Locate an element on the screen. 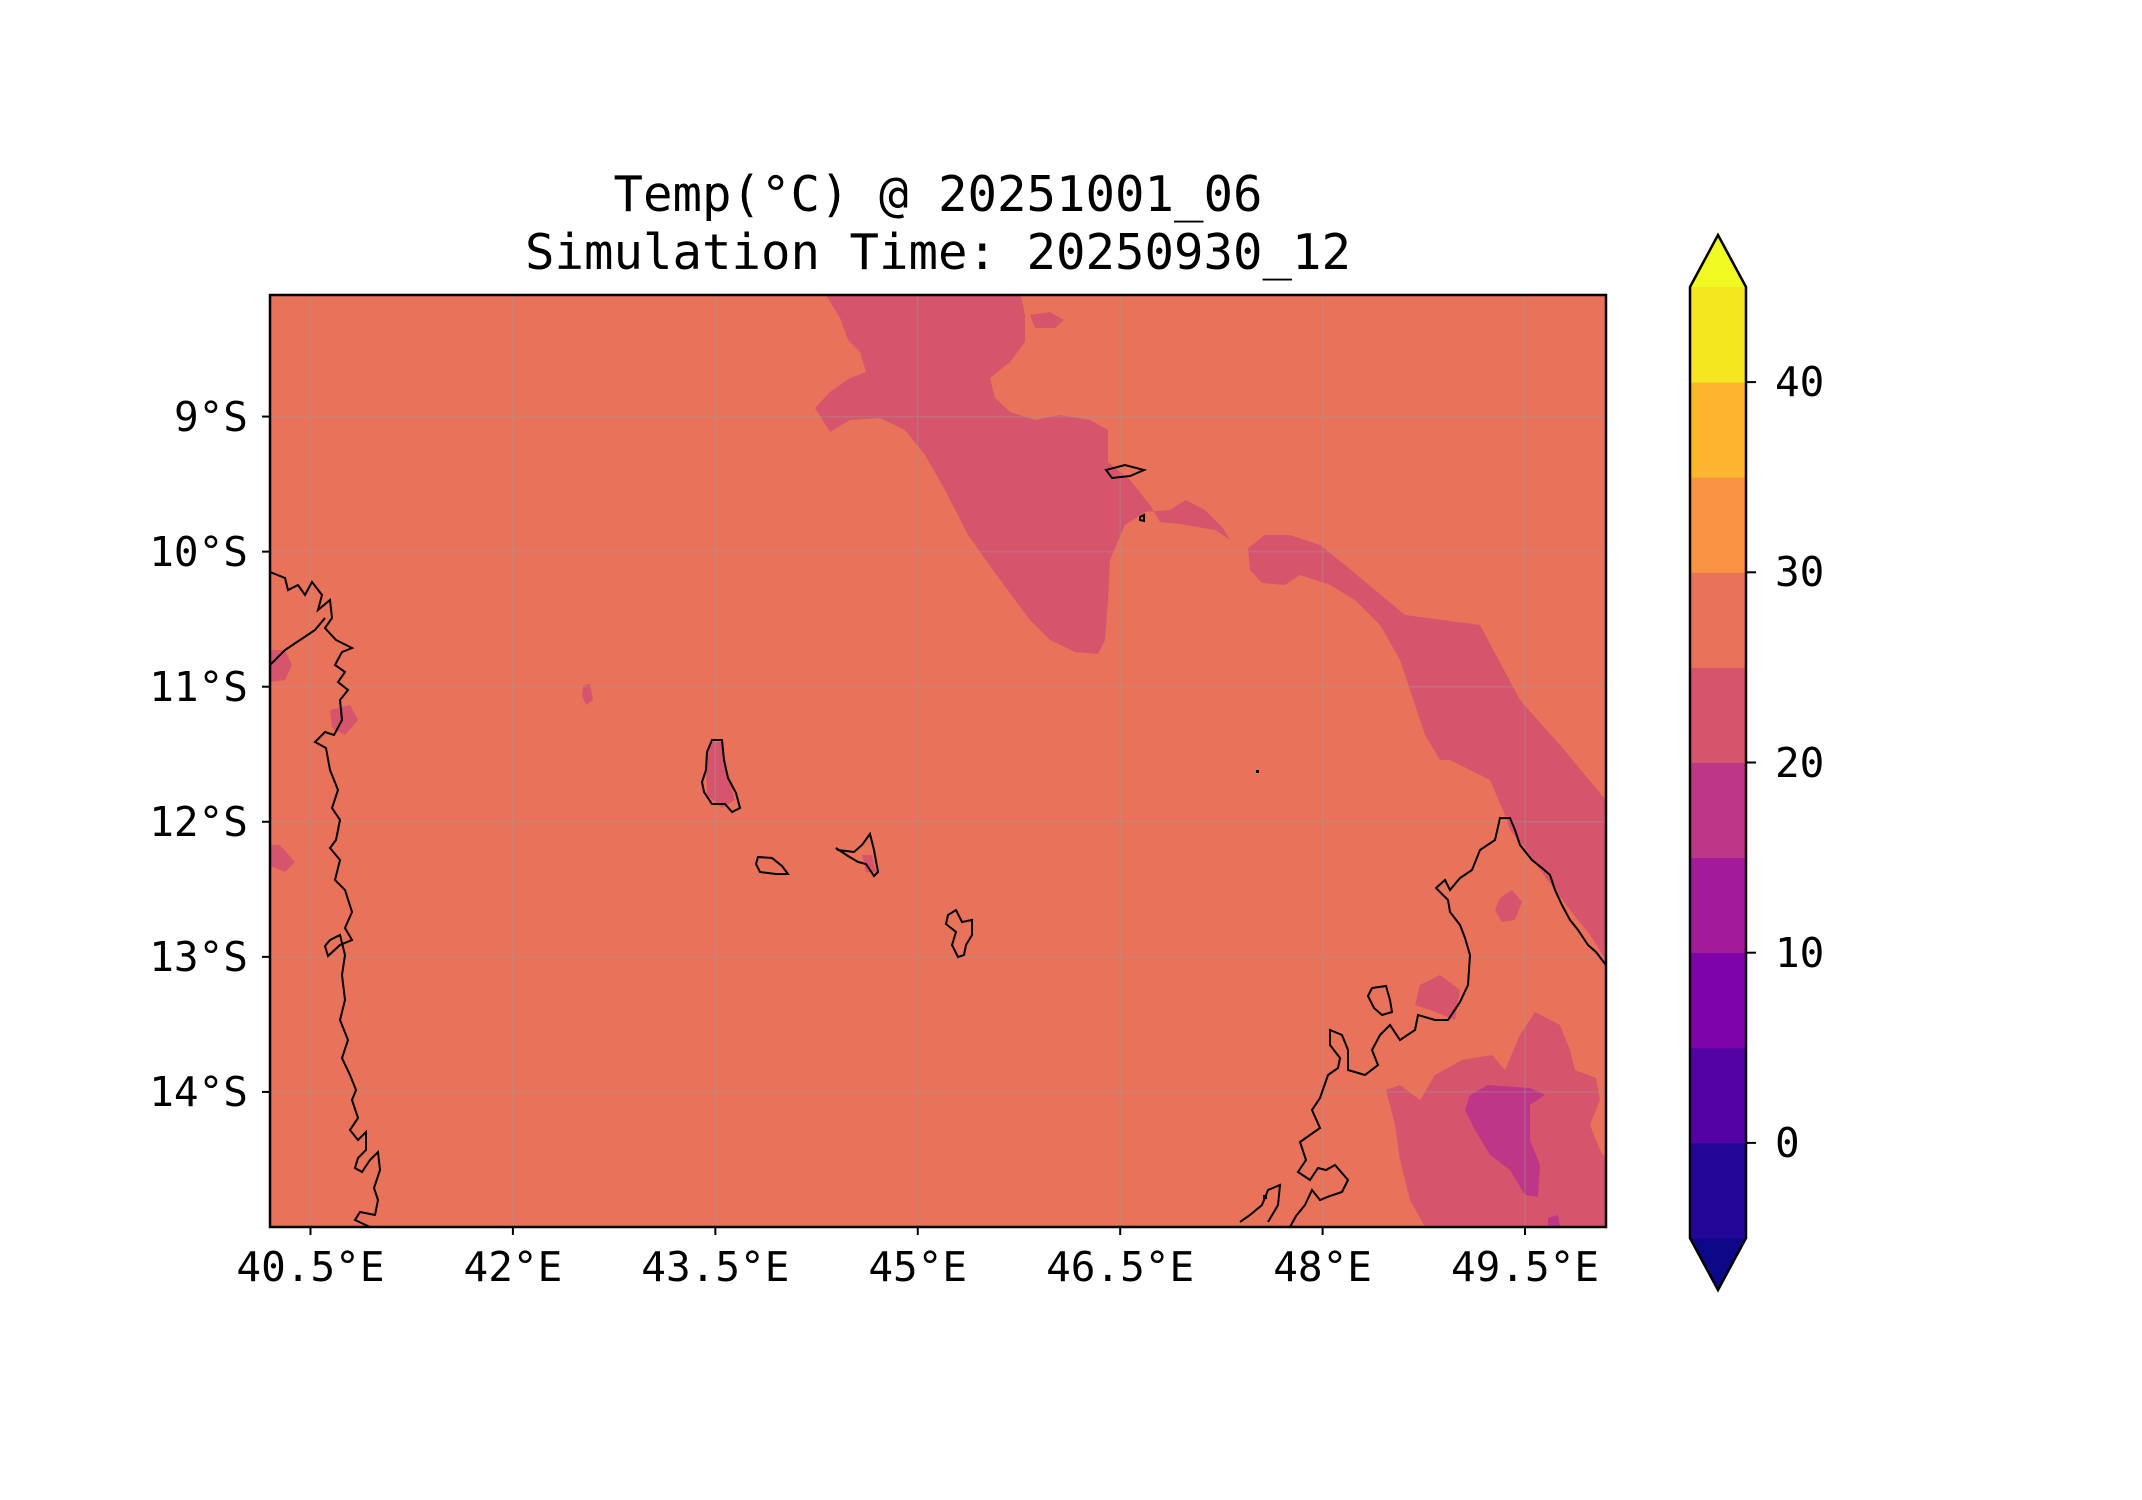 The width and height of the screenshot is (2142, 1500). x-axis-ticks is located at coordinates (918, 1231).